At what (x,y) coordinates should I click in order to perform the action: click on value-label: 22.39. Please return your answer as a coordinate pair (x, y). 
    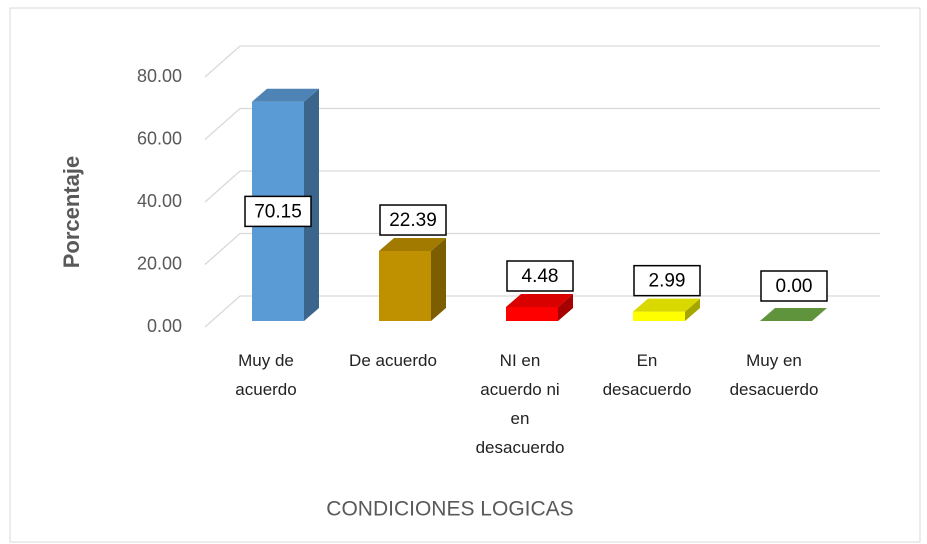
    Looking at the image, I should click on (413, 220).